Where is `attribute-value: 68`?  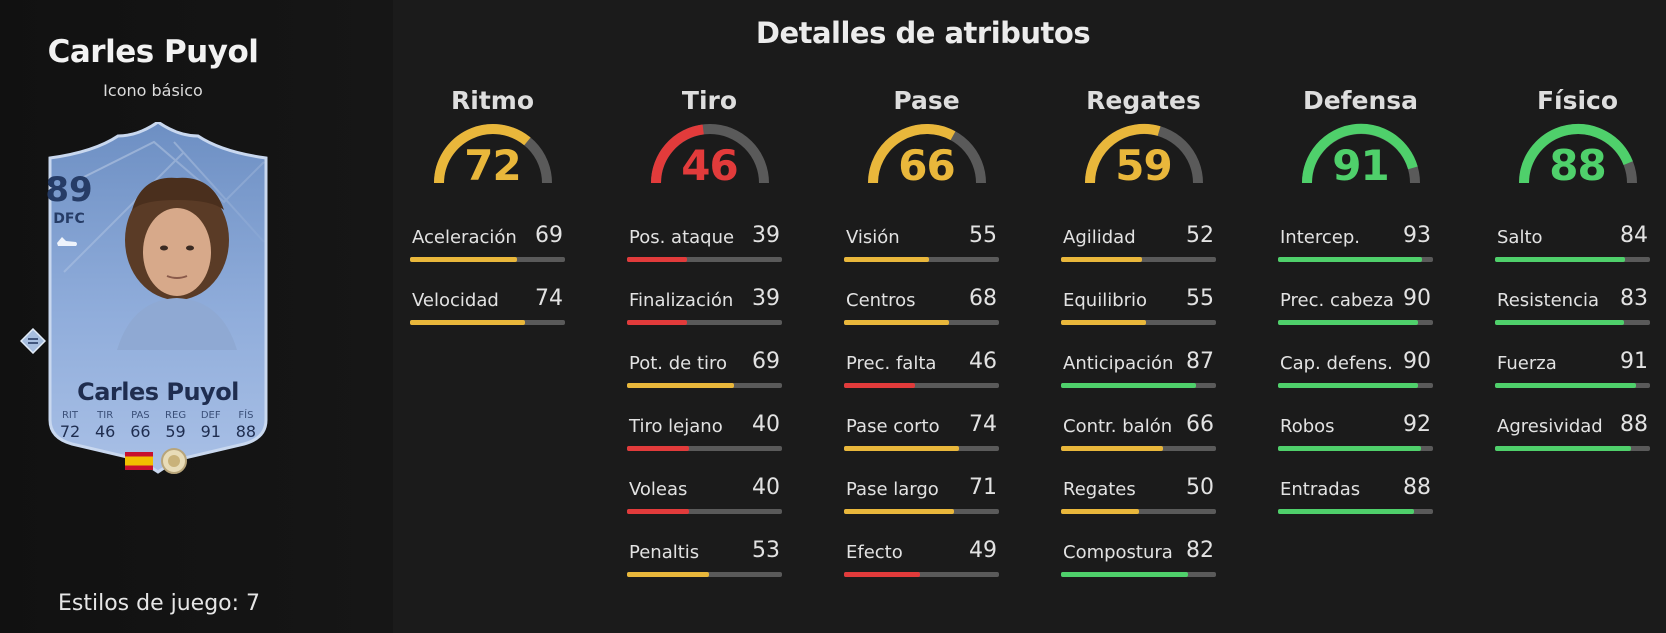
attribute-value: 68 is located at coordinates (983, 298).